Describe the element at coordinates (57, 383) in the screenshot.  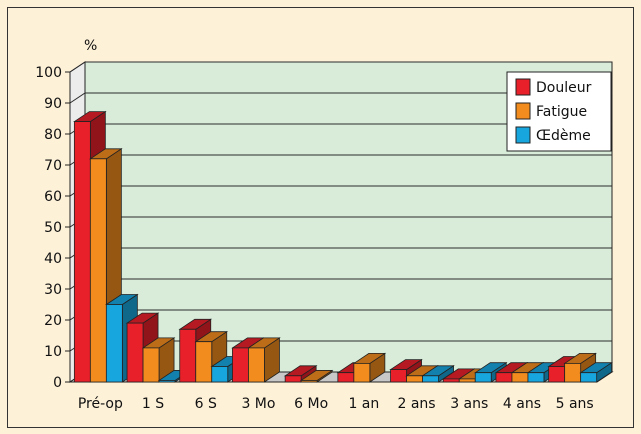
I see `y-tick-label: 0` at that location.